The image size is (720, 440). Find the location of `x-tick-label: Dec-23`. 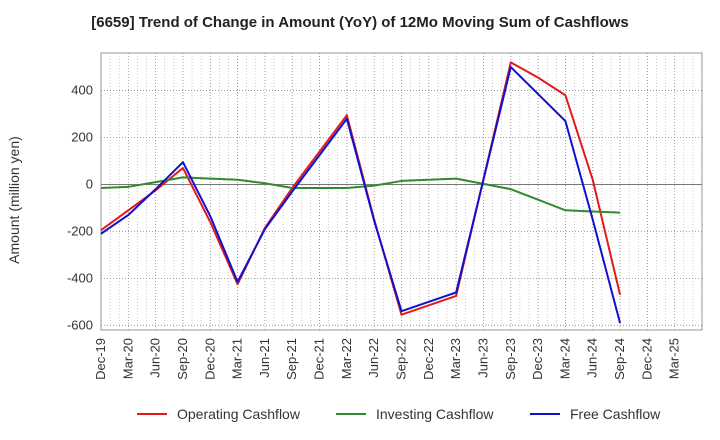

x-tick-label: Dec-23 is located at coordinates (537, 359).